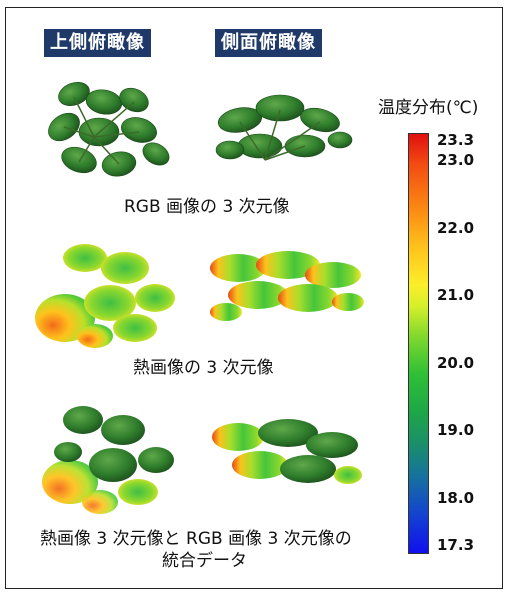 The width and height of the screenshot is (510, 600). Describe the element at coordinates (287, 286) in the screenshot. I see `thermal-side-view-image` at that location.